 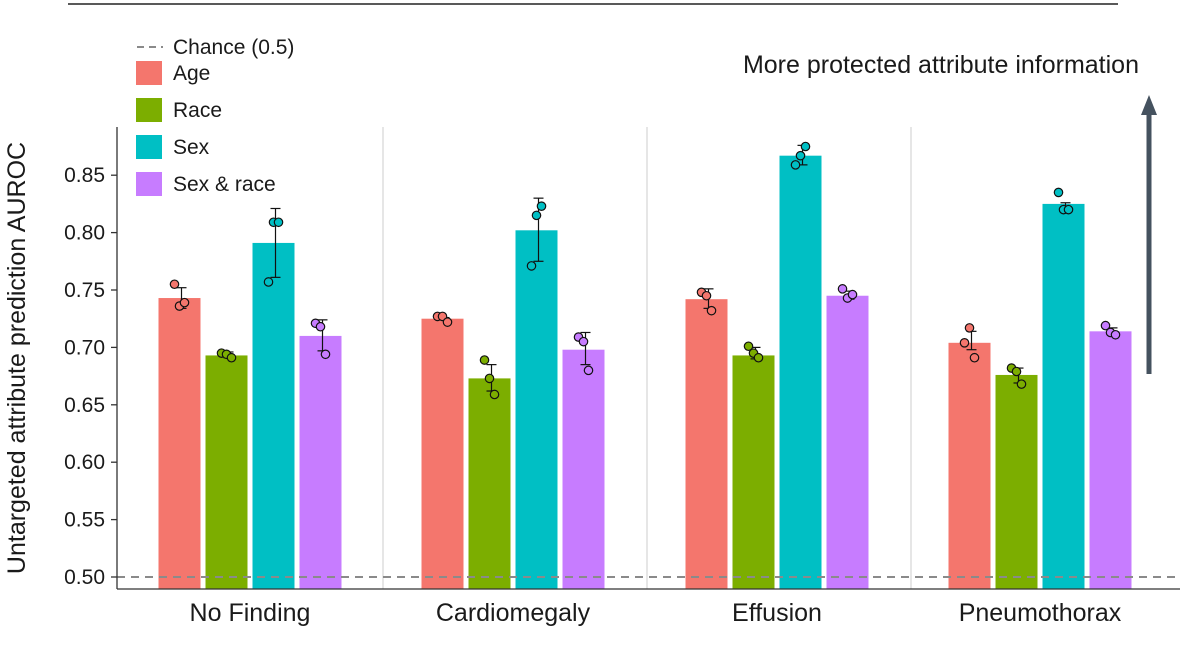 What do you see at coordinates (84, 233) in the screenshot?
I see `y-tick-label: 0.80` at bounding box center [84, 233].